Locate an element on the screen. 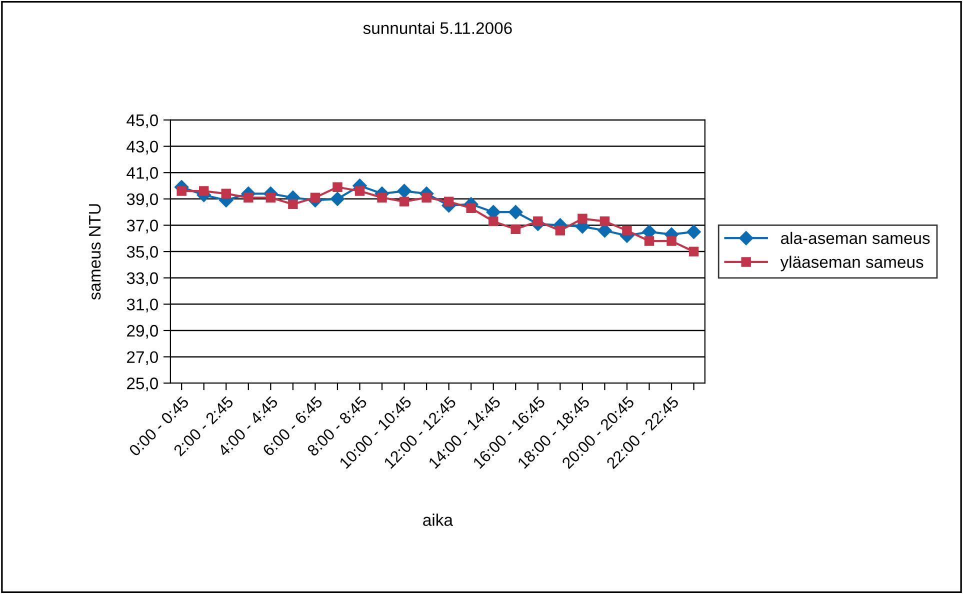 The width and height of the screenshot is (963, 594). y-tick-label: 41,0 is located at coordinates (142, 174).